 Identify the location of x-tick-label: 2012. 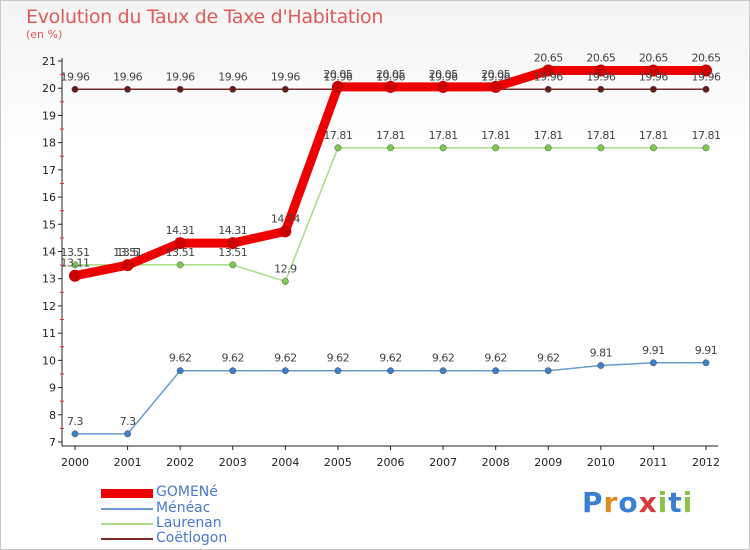
(706, 462).